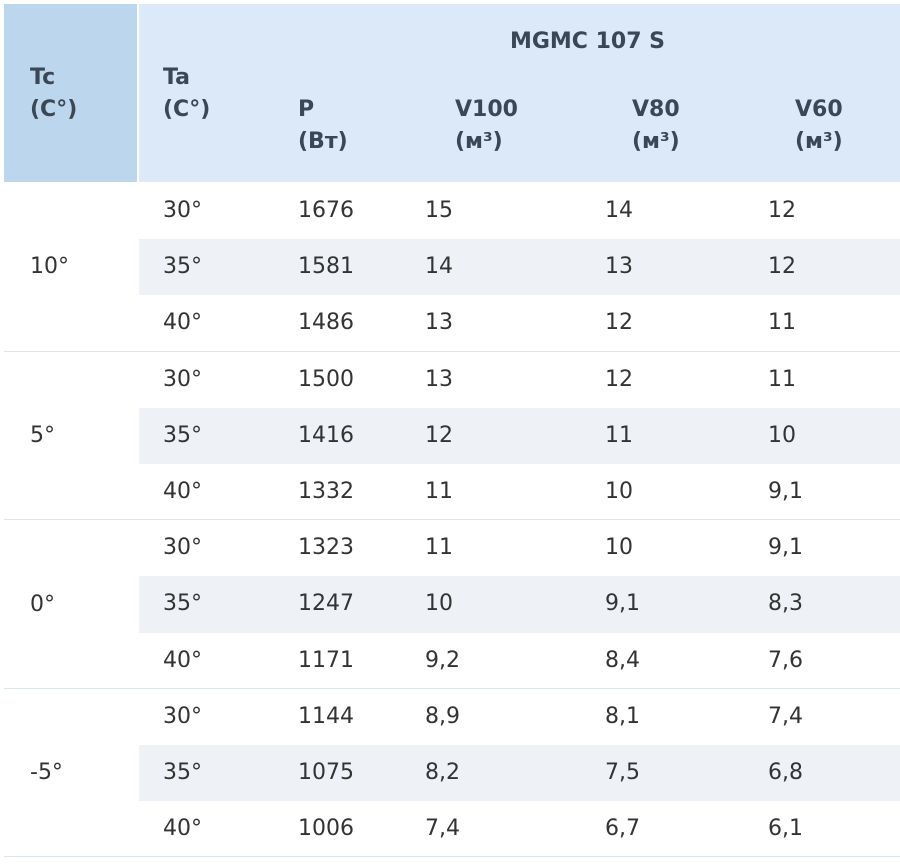 This screenshot has width=900, height=864. Describe the element at coordinates (442, 772) in the screenshot. I see `cell: 8,2` at that location.